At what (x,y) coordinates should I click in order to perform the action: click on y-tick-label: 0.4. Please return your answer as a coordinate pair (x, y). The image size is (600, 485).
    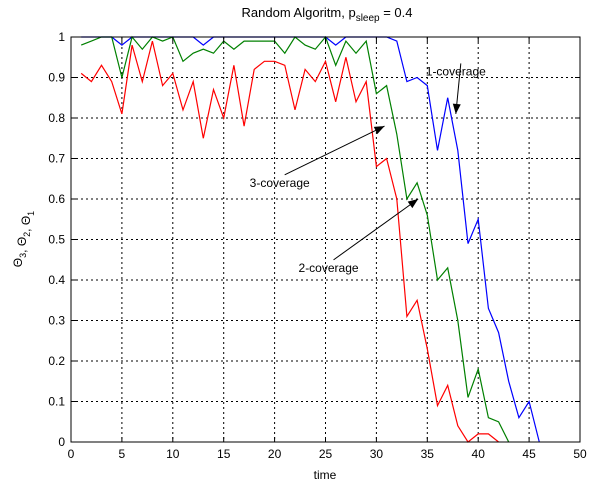
    Looking at the image, I should click on (56, 280).